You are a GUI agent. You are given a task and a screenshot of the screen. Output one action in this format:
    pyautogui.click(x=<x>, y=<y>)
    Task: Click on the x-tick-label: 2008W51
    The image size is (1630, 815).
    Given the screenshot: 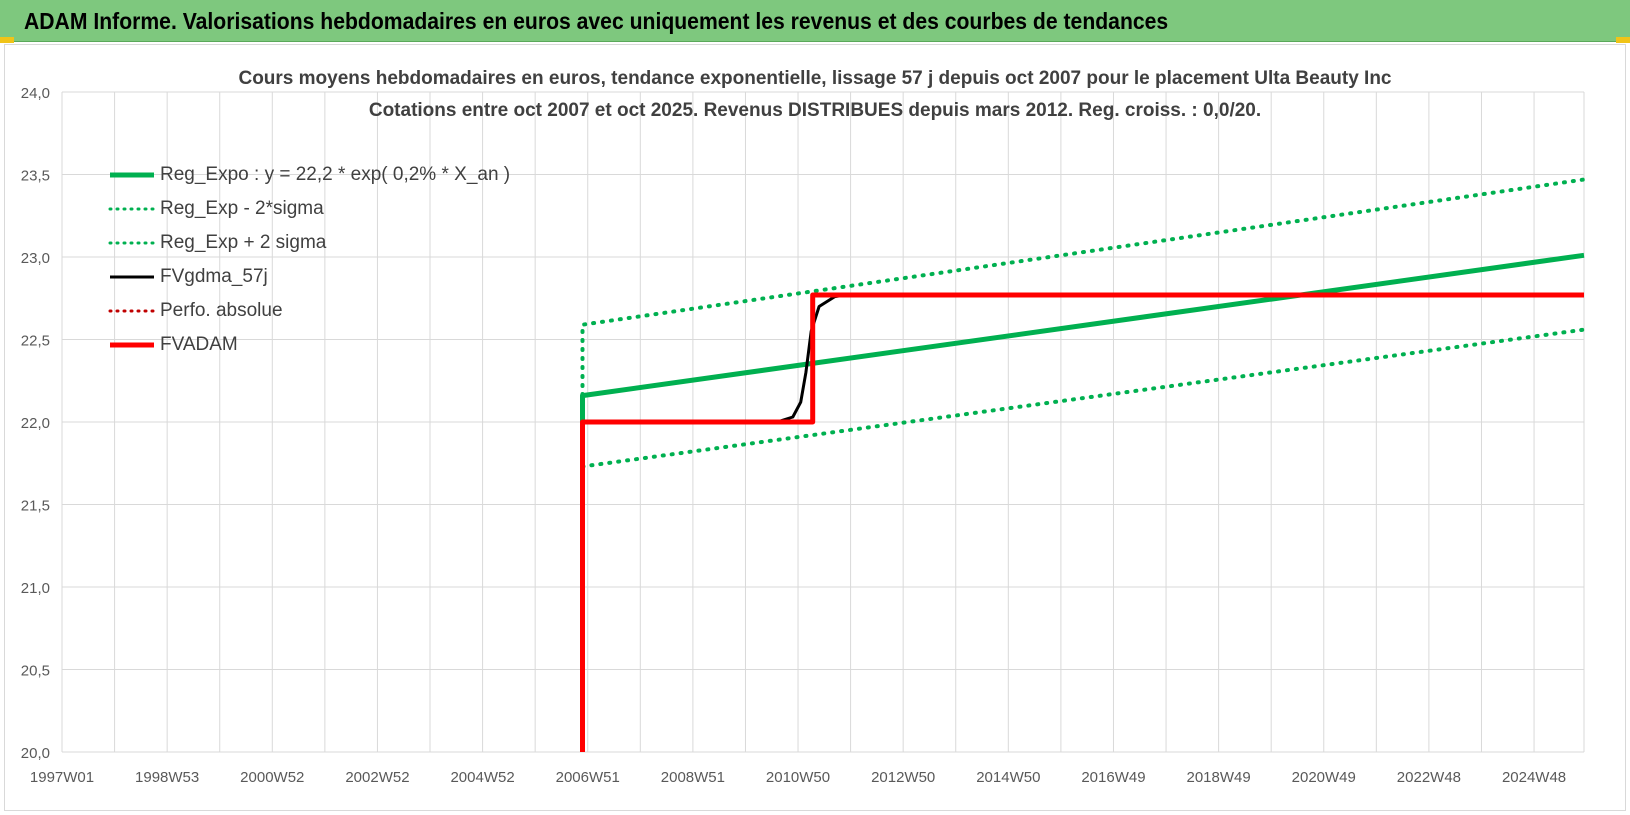 What is the action you would take?
    pyautogui.click(x=693, y=777)
    